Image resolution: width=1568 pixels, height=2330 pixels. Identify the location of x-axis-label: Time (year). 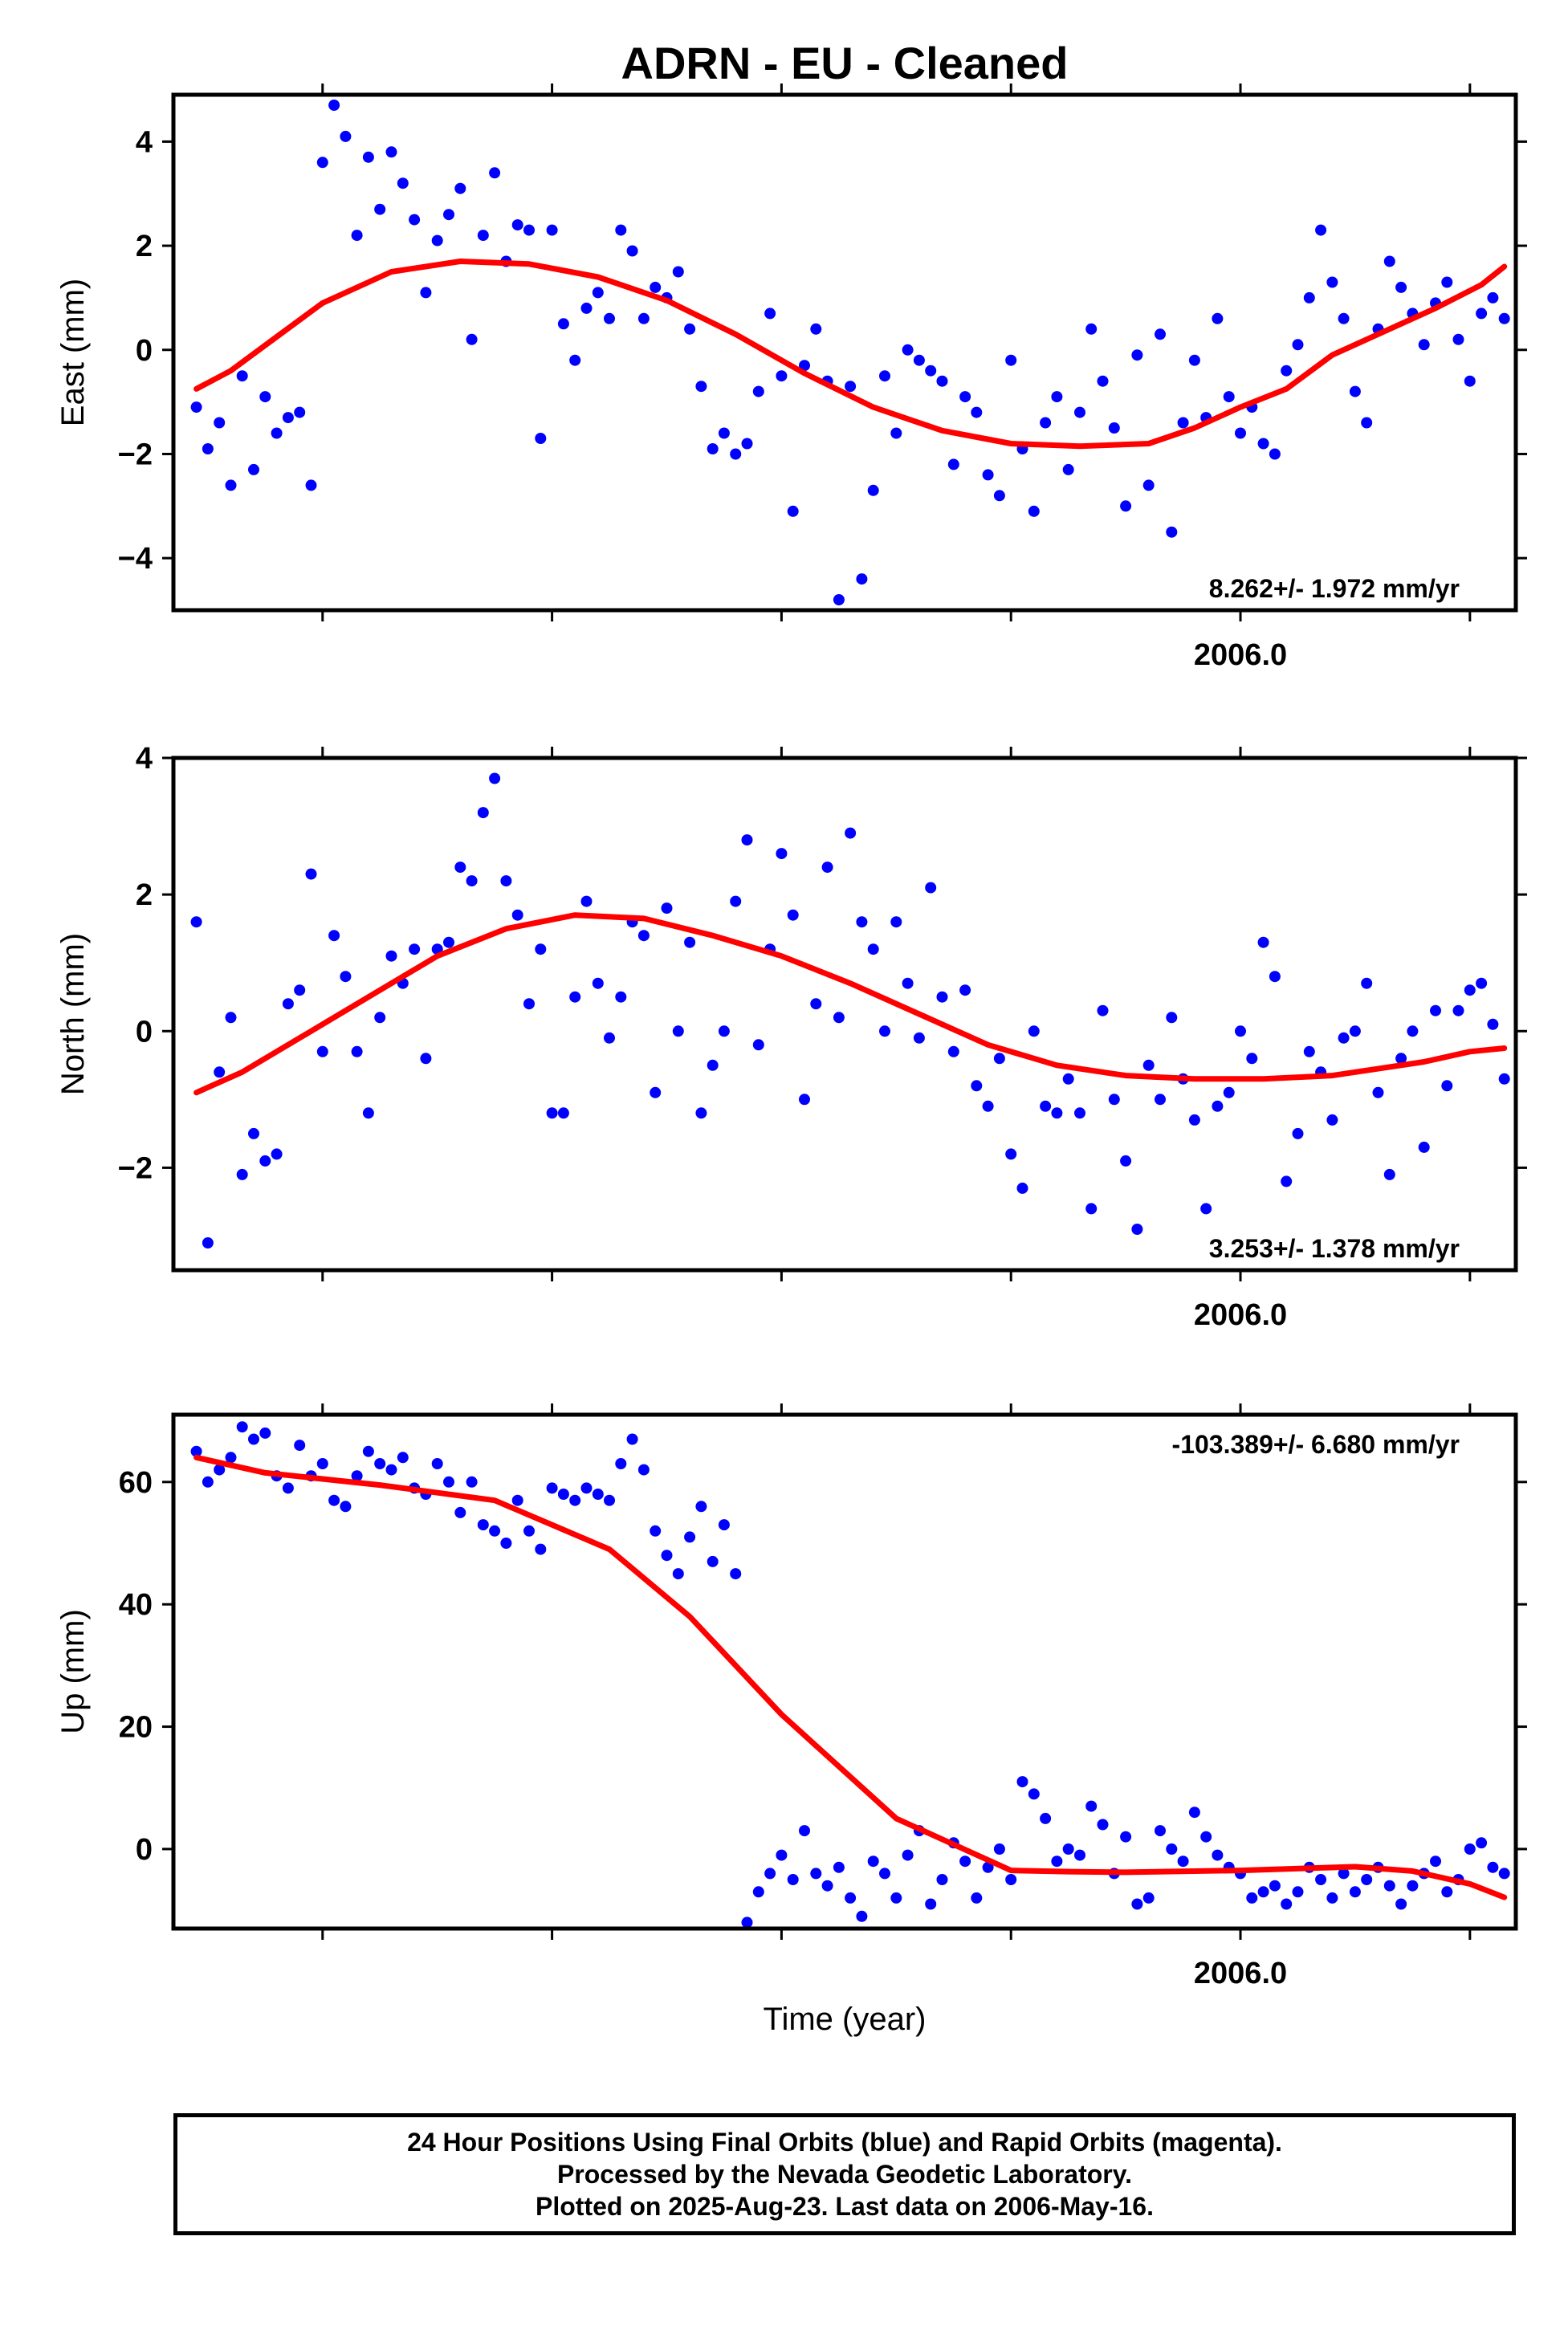
(845, 2019).